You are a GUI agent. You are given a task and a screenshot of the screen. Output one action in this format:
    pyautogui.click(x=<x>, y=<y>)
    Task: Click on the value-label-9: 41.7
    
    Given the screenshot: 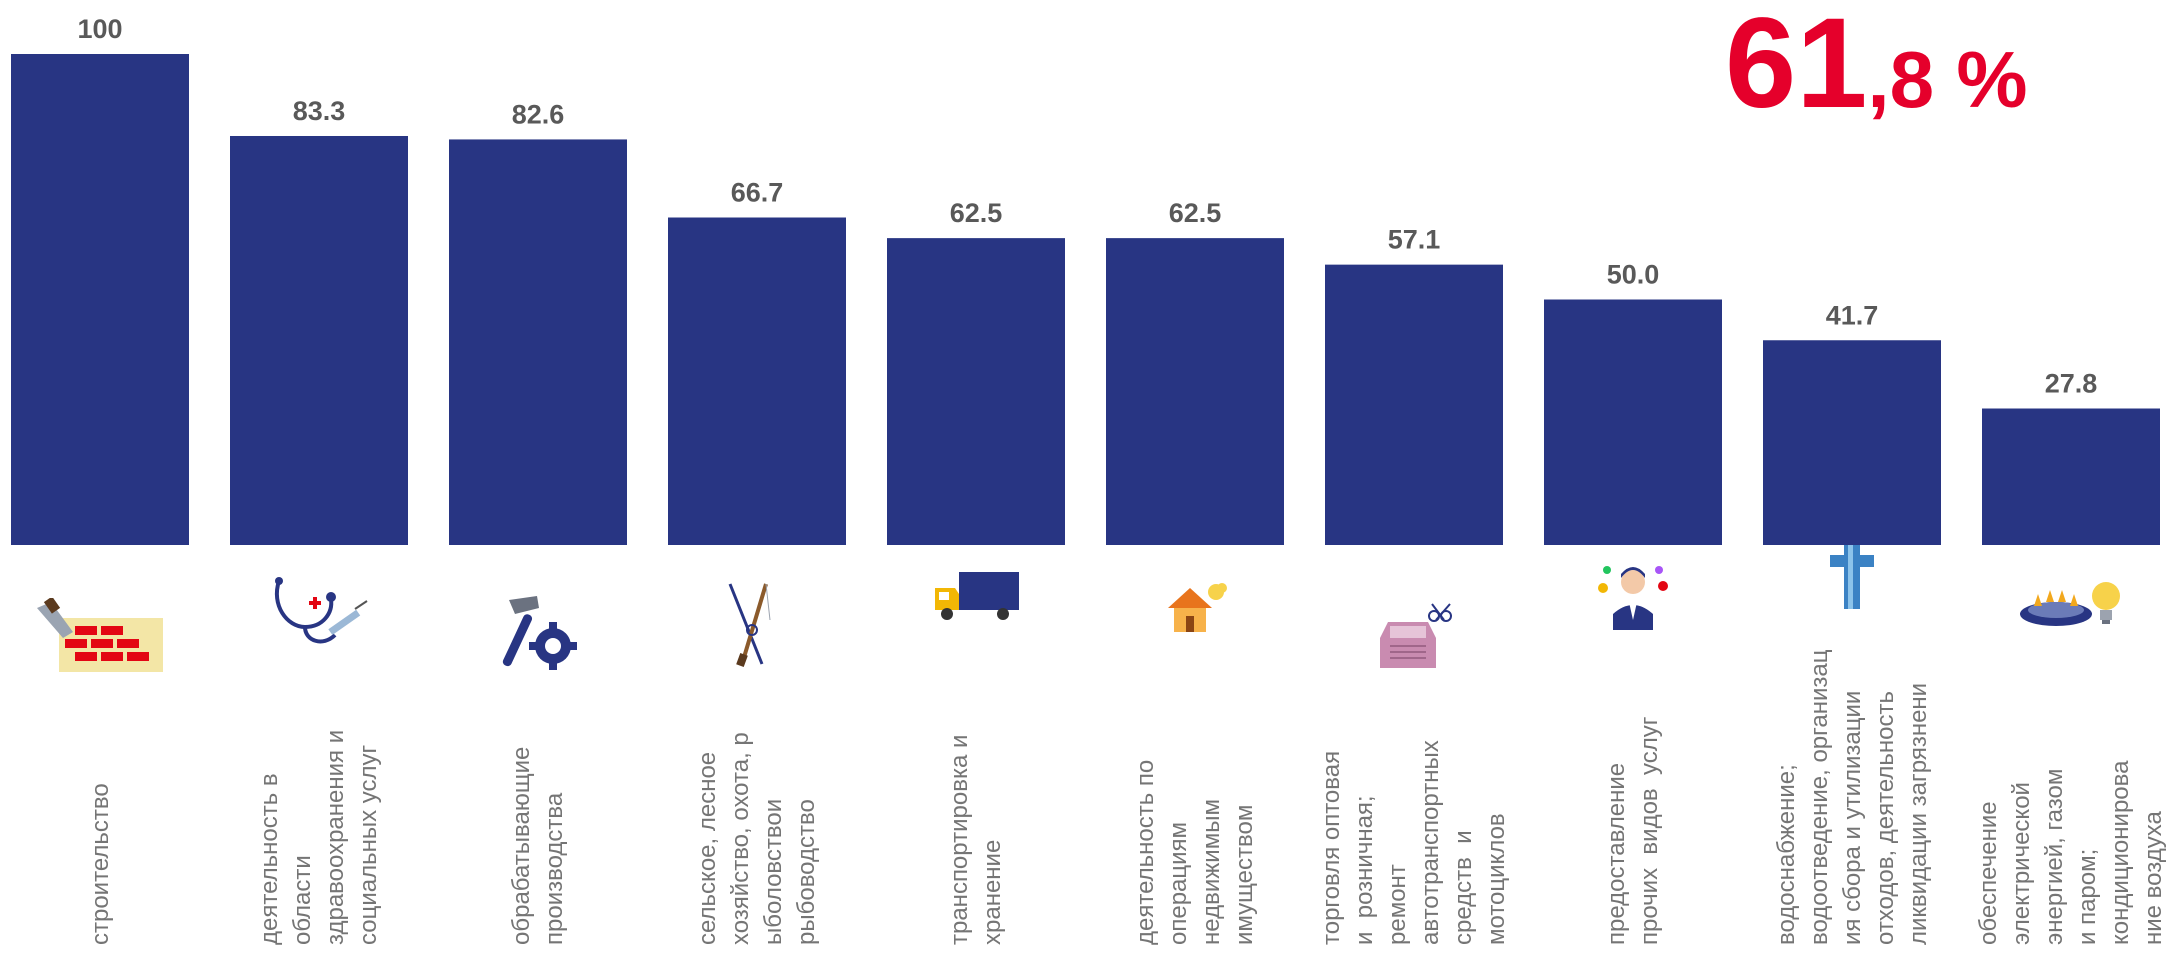 What is the action you would take?
    pyautogui.click(x=1852, y=315)
    